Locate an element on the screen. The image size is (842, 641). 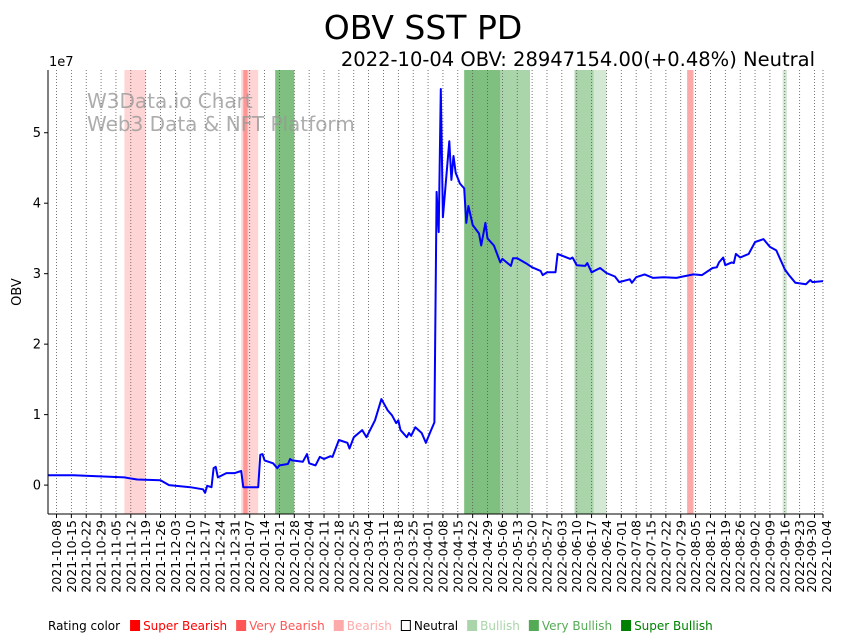
x-tick-label: 2022-04-29 is located at coordinates (487, 556).